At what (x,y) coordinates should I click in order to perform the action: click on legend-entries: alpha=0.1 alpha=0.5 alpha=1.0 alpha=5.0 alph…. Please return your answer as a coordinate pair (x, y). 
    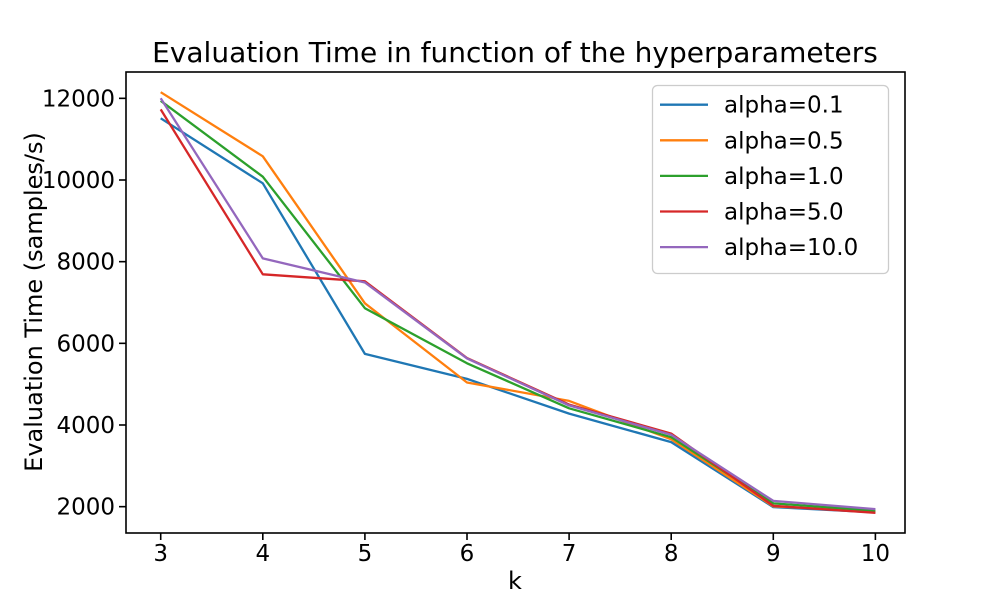
    Looking at the image, I should click on (759, 177).